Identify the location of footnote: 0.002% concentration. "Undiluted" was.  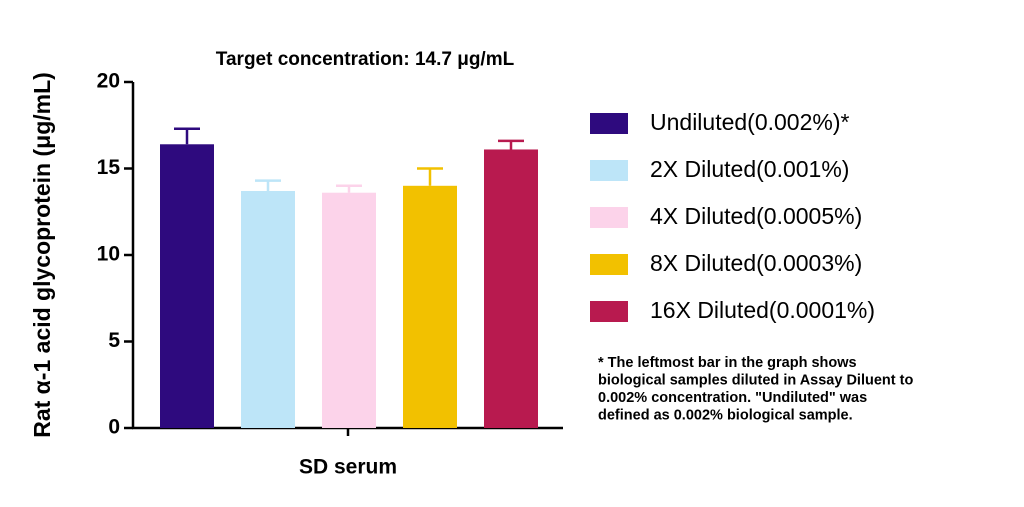
(732, 398).